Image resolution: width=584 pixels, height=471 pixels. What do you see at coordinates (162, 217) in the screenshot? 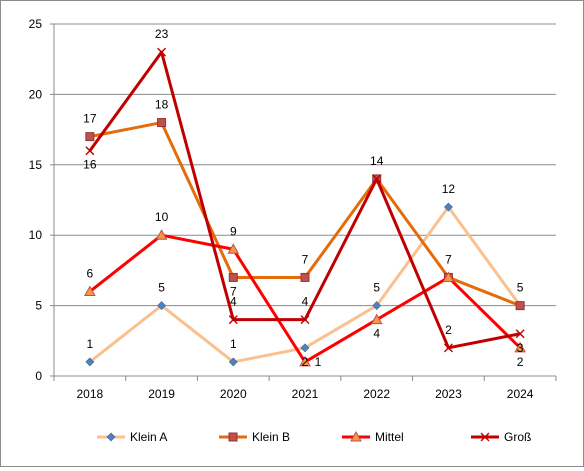
I see `data-label-mittel: 10` at bounding box center [162, 217].